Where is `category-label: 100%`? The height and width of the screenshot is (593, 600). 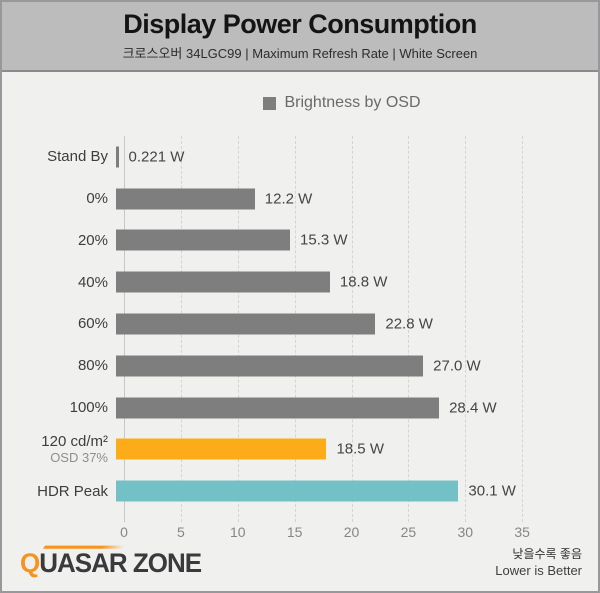 category-label: 100% is located at coordinates (63, 407).